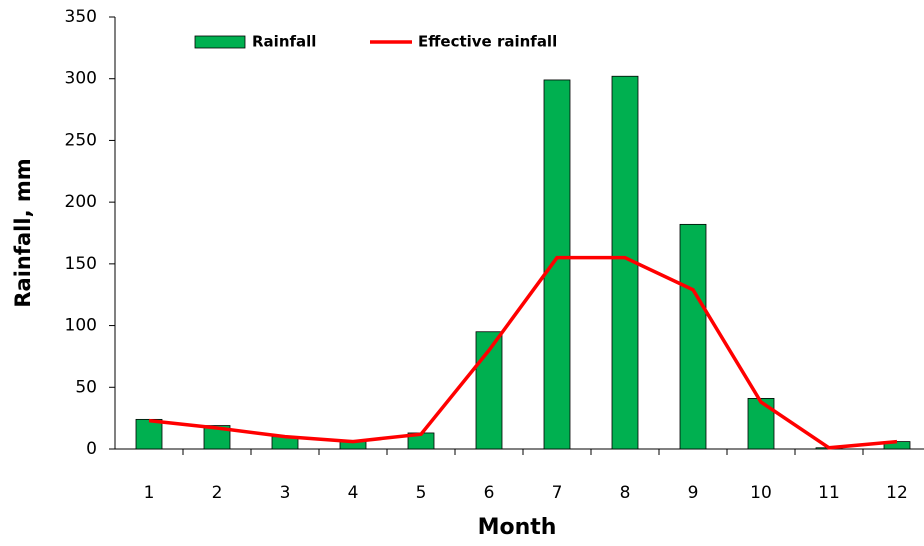 The image size is (924, 546). Describe the element at coordinates (693, 493) in the screenshot. I see `x-tick-label: 9` at that location.